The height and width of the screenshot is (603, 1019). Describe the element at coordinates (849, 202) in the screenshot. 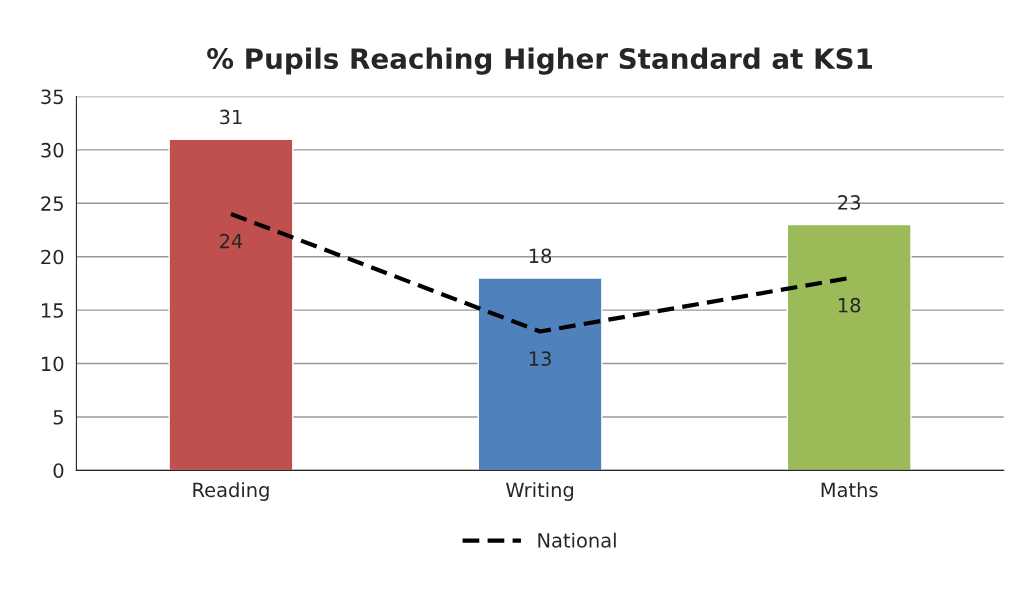

I see `data-label: 23` at that location.